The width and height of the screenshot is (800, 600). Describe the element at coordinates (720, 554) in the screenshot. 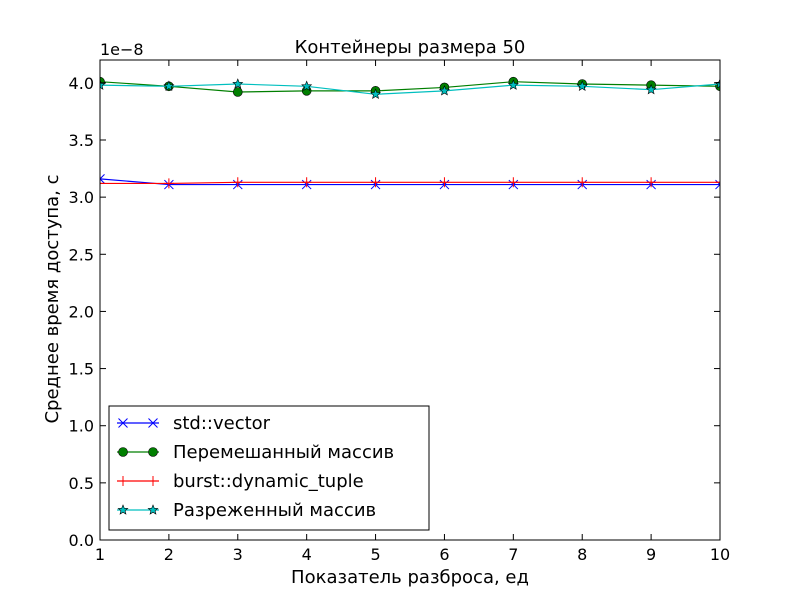

I see `x-tick-label: 10` at that location.